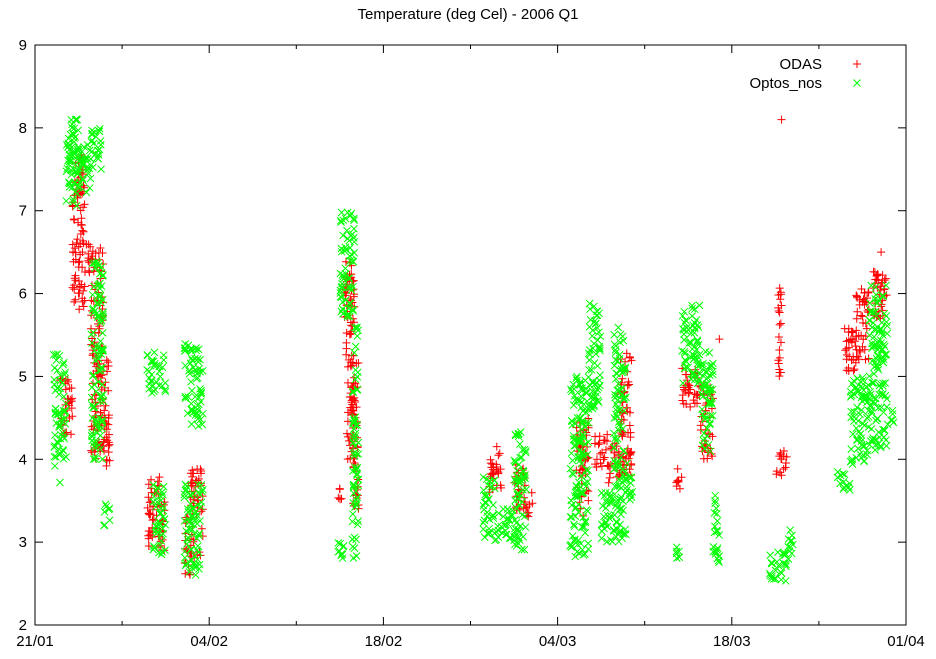 This screenshot has width=936, height=659. What do you see at coordinates (35, 641) in the screenshot?
I see `x-tick-label: 21/01` at bounding box center [35, 641].